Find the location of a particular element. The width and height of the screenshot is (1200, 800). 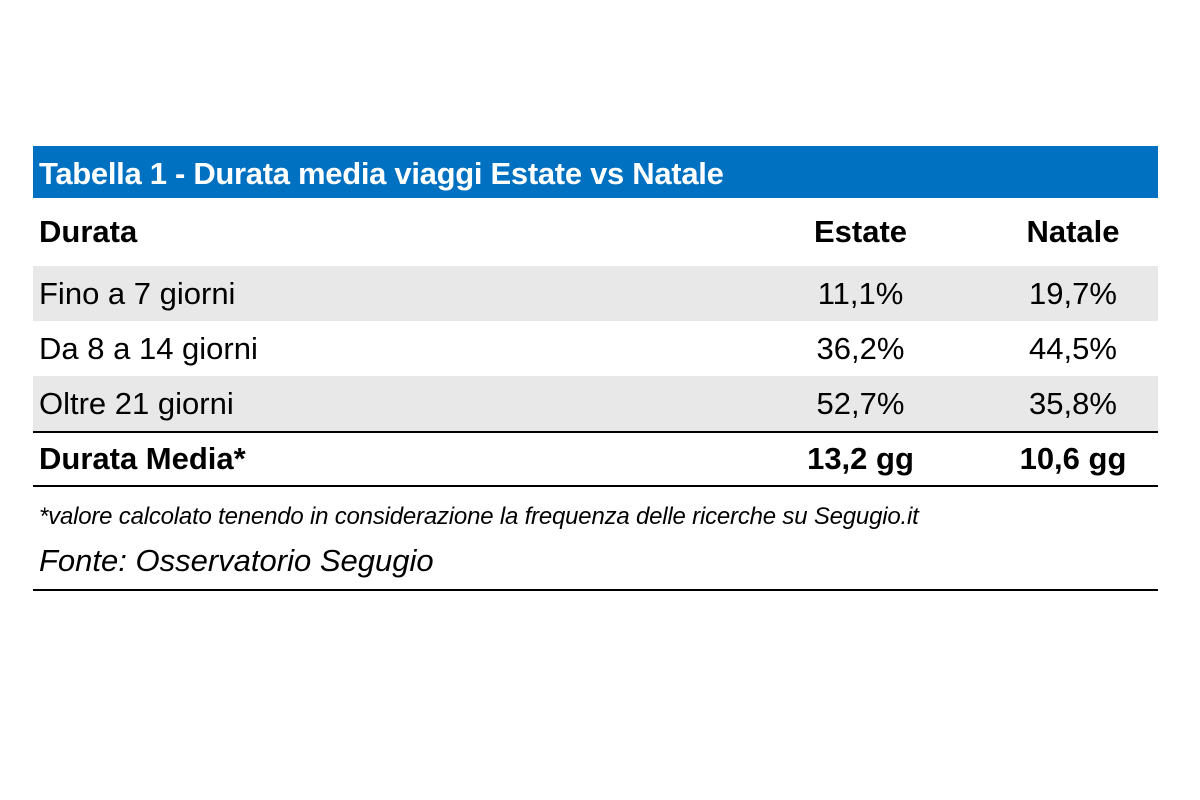

total-natale-value: 10,6 gg is located at coordinates (1073, 458).